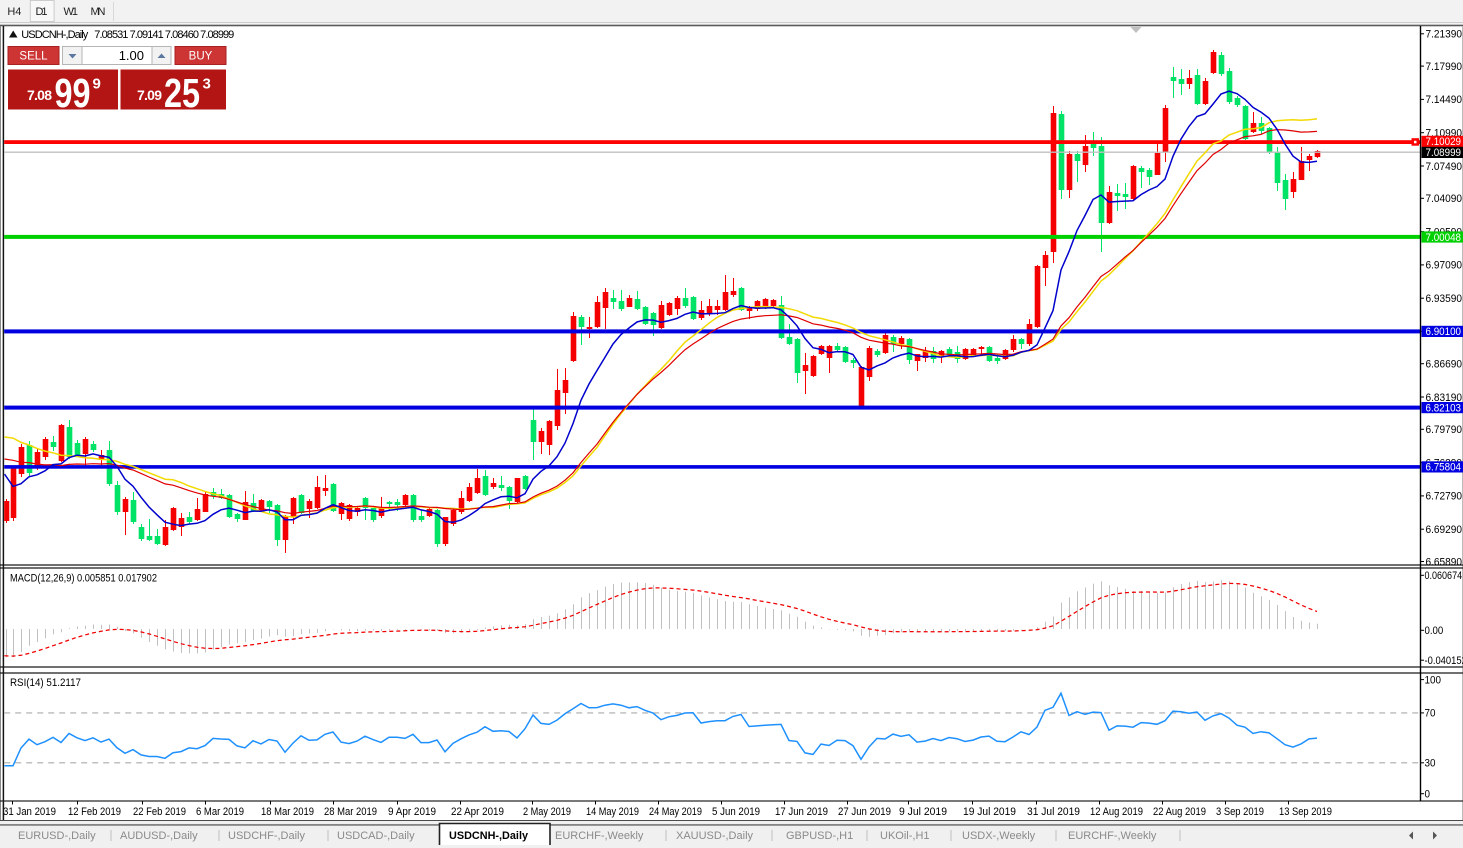 The height and width of the screenshot is (848, 1463). I want to click on svg-text: BUY, so click(201, 57).